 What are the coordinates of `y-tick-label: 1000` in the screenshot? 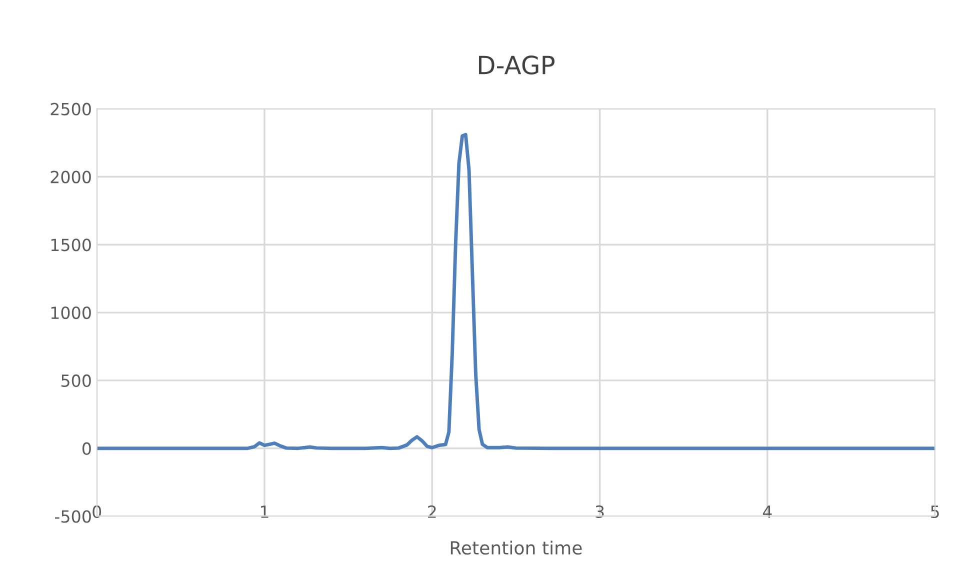 It's located at (71, 313).